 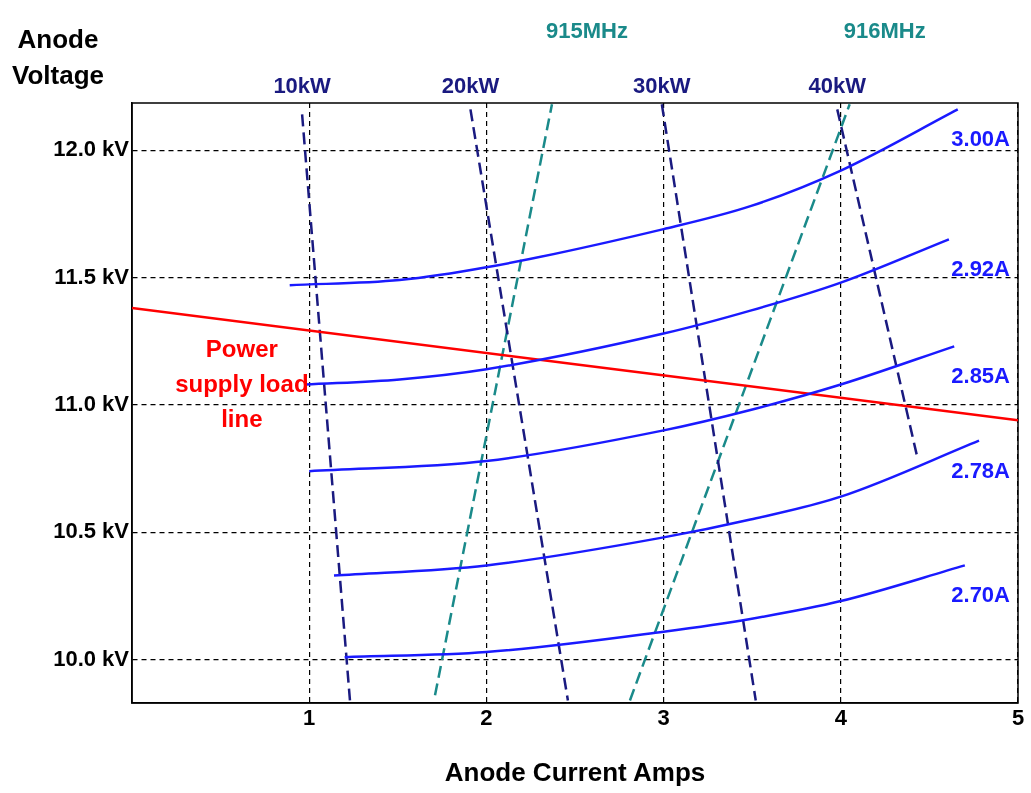 I want to click on series-label: 2.85A, so click(x=981, y=376).